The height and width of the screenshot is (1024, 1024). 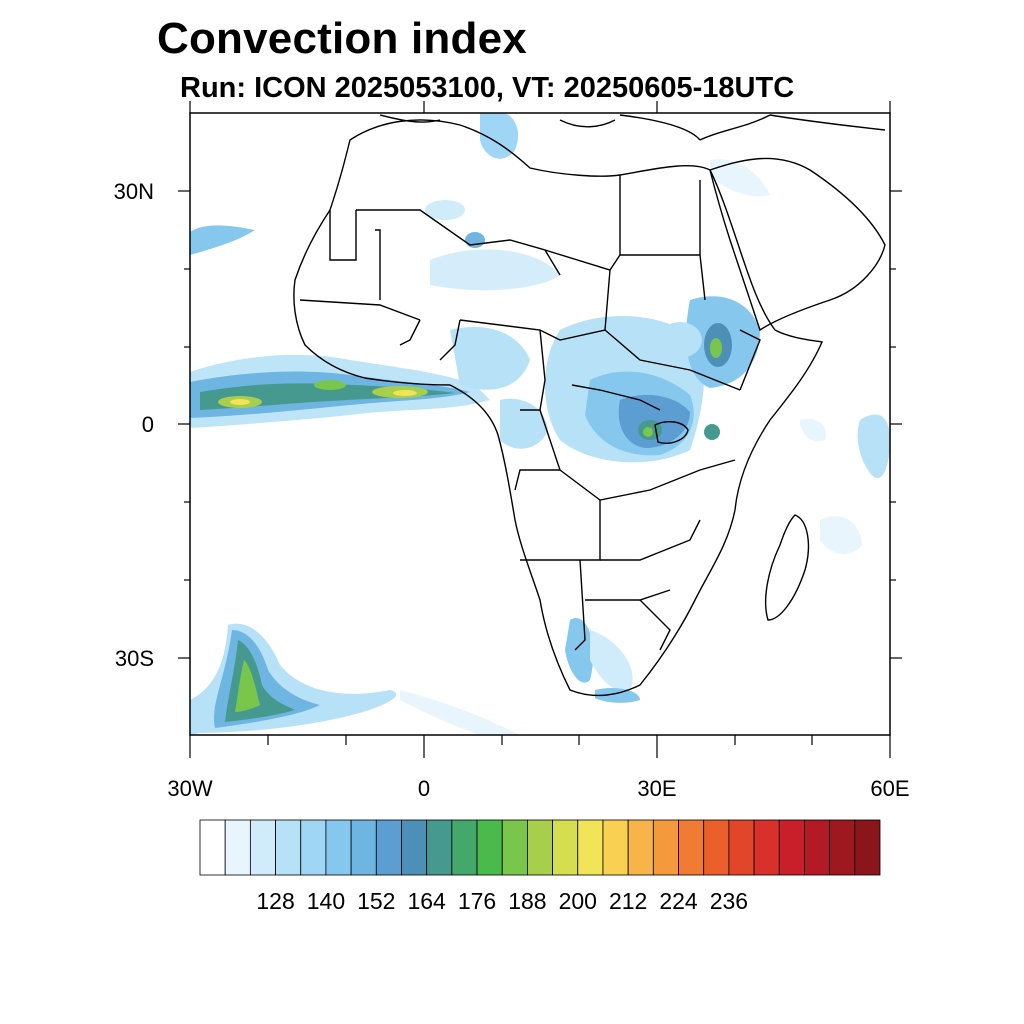 I want to click on lon-label-60e: 60E, so click(x=890, y=788).